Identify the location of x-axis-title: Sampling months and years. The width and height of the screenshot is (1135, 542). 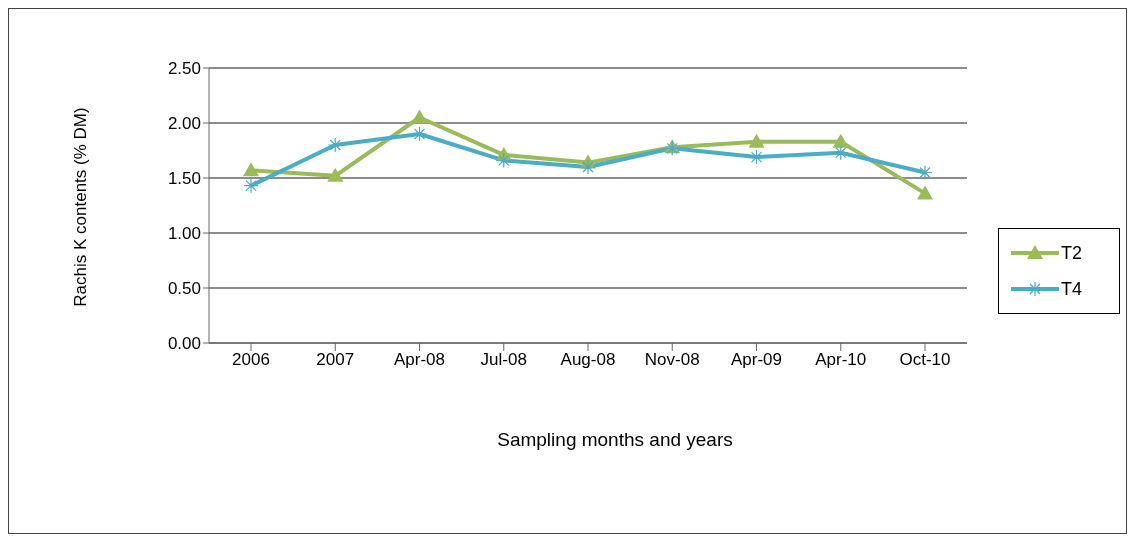
(615, 440).